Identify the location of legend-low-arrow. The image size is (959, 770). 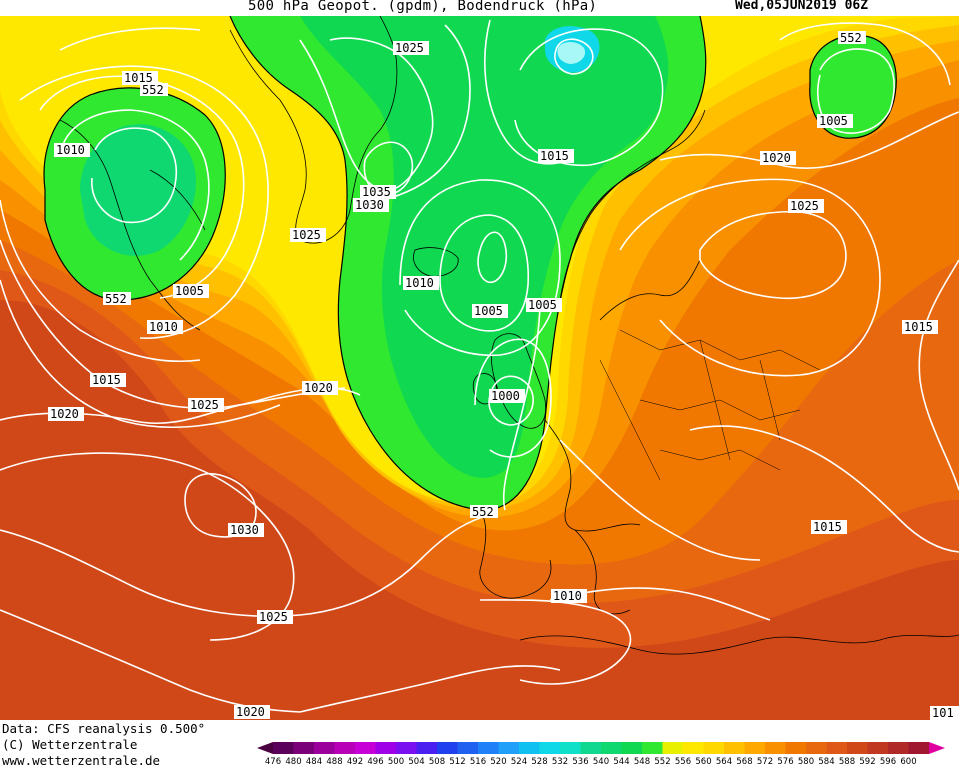
(265, 748).